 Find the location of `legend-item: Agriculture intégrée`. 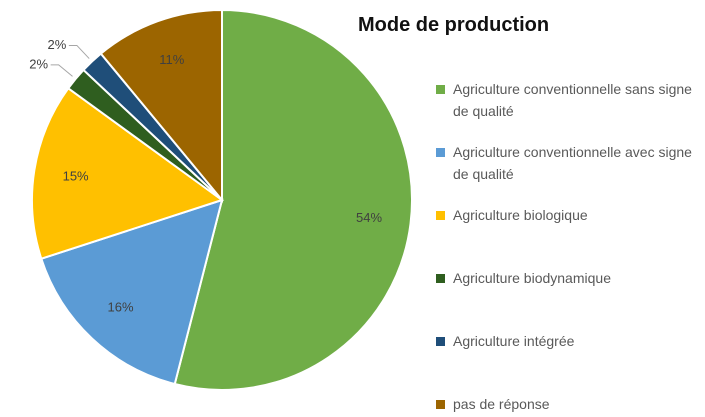

legend-item: Agriculture intégrée is located at coordinates (567, 341).